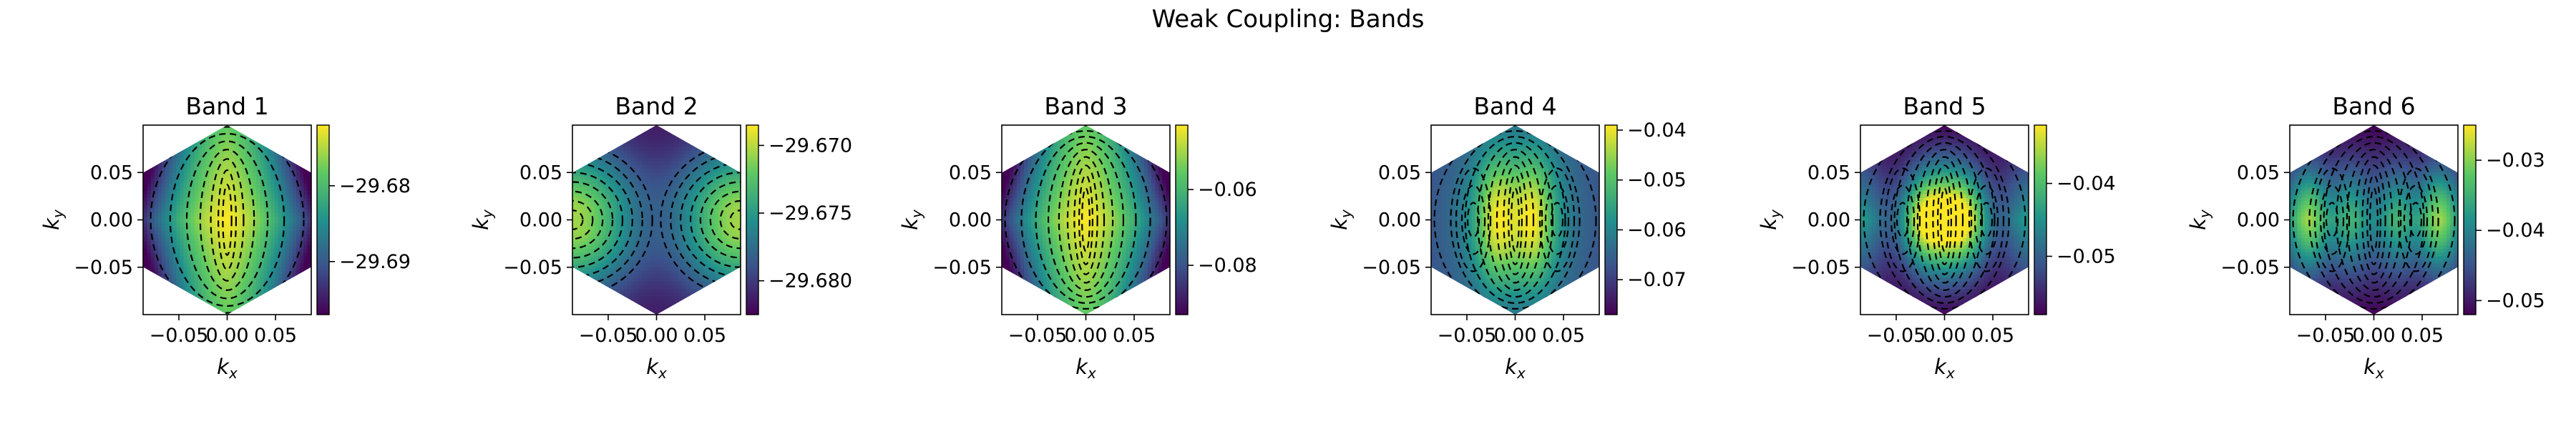  Describe the element at coordinates (227, 220) in the screenshot. I see `contour-line` at that location.